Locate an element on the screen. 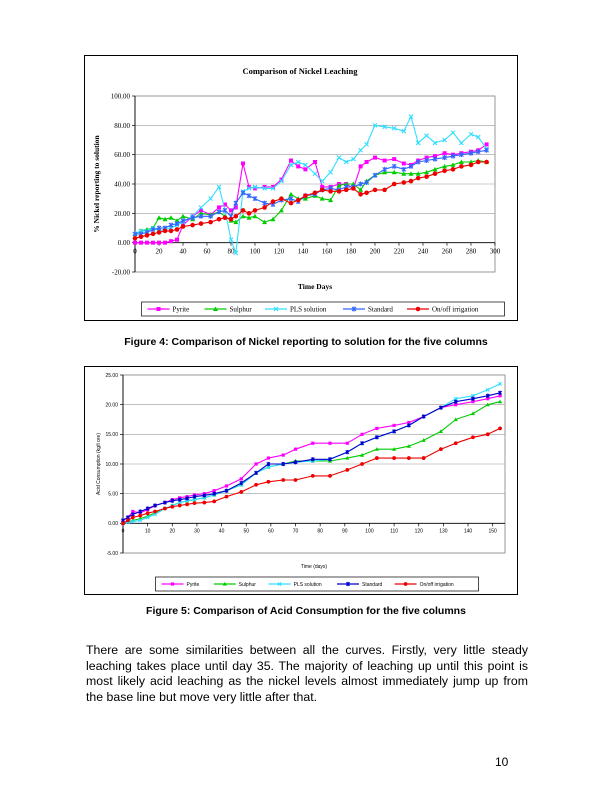 The width and height of the screenshot is (612, 792). y-tick-label: 15.00 is located at coordinates (111, 435).